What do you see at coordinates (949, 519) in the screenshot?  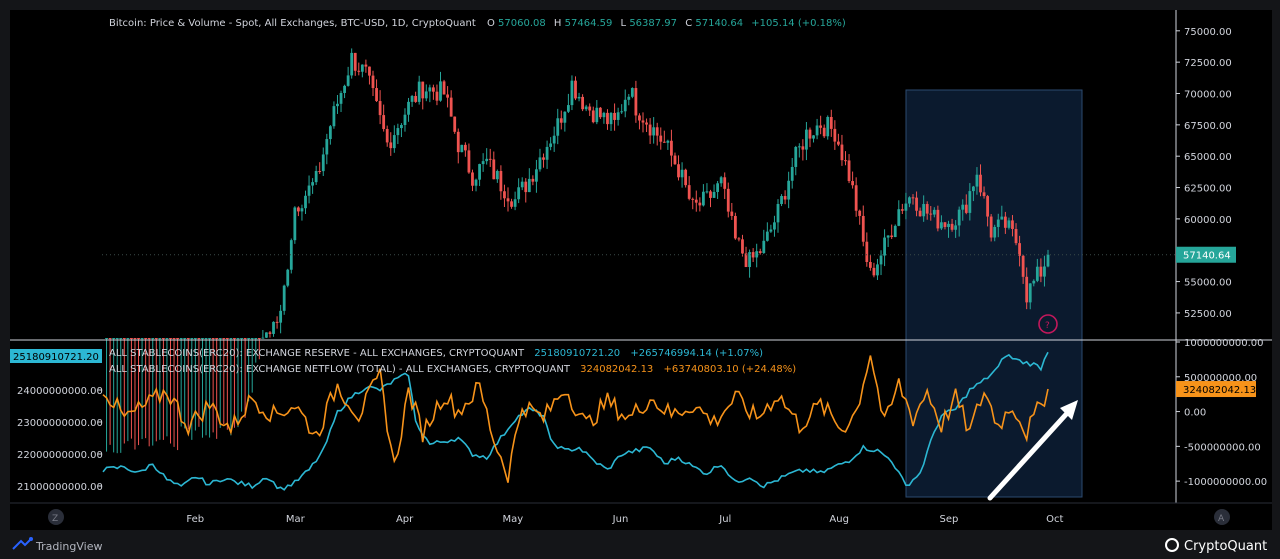 I see `month-tick-label: Sep` at bounding box center [949, 519].